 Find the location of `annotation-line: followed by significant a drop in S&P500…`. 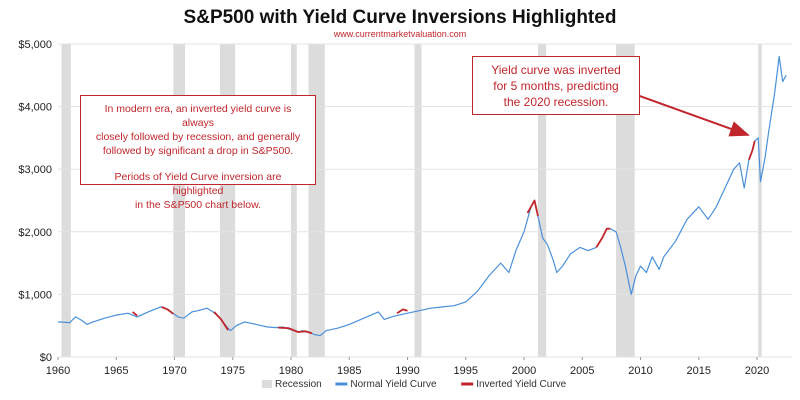

annotation-line: followed by significant a drop in S&P500… is located at coordinates (198, 151).